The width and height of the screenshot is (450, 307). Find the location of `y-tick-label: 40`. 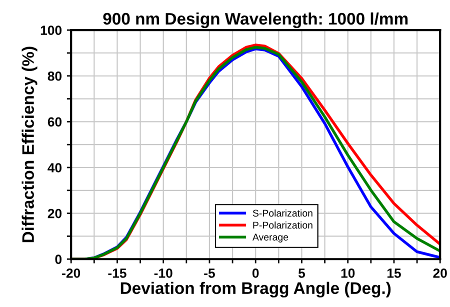

y-tick-label: 40 is located at coordinates (55, 167).